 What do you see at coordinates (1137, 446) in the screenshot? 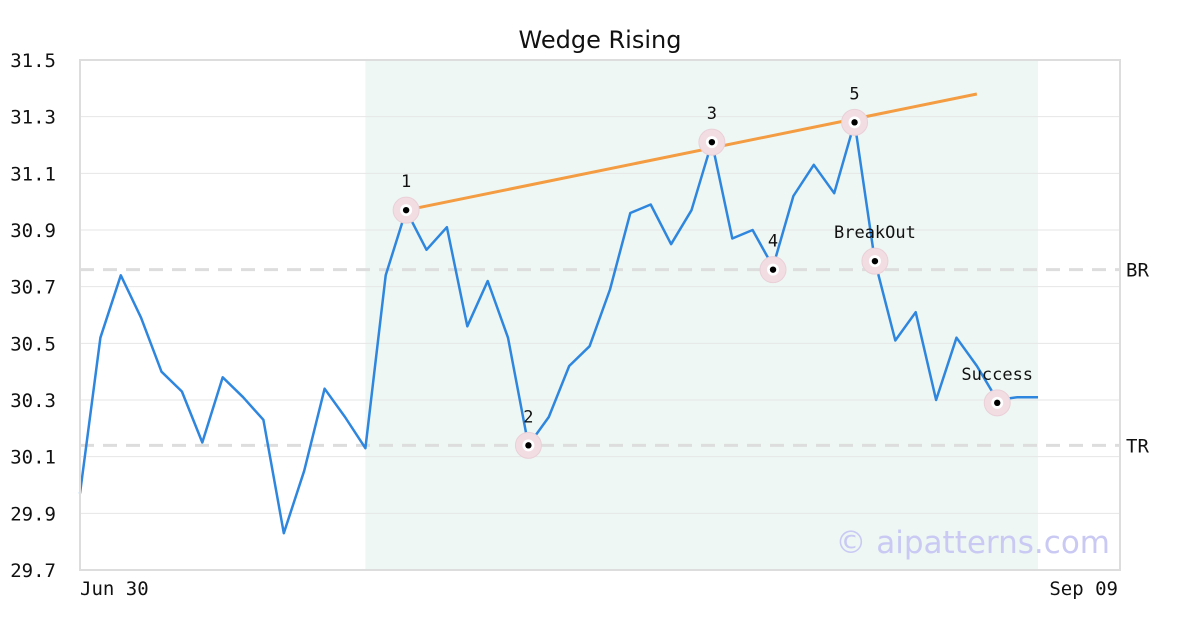
I see `reference-label-tr: TR` at bounding box center [1137, 446].